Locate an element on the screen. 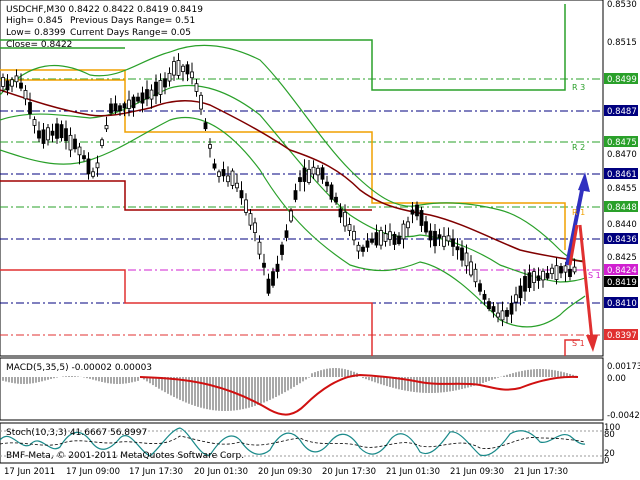 This screenshot has width=640, height=480. price-tick: 0.8470 is located at coordinates (622, 155).